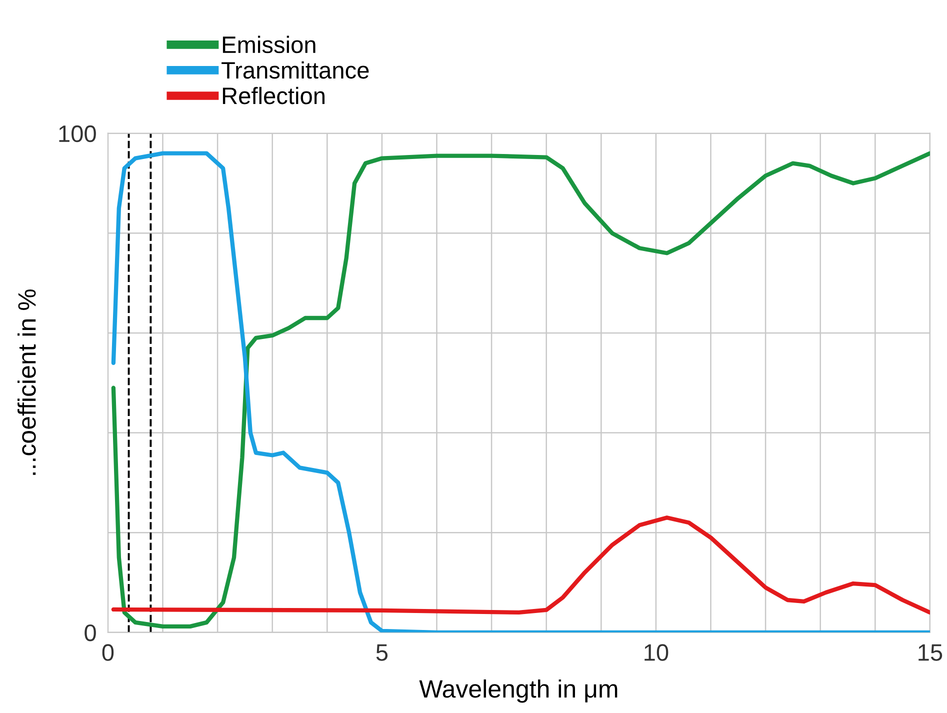 The width and height of the screenshot is (947, 713). Describe the element at coordinates (26, 382) in the screenshot. I see `y-axis-title: ...coefficient in %` at that location.